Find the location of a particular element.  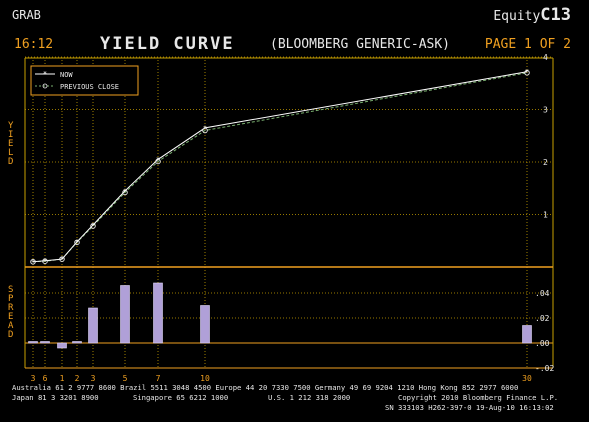

yield-tick-1: 2 is located at coordinates (545, 162).